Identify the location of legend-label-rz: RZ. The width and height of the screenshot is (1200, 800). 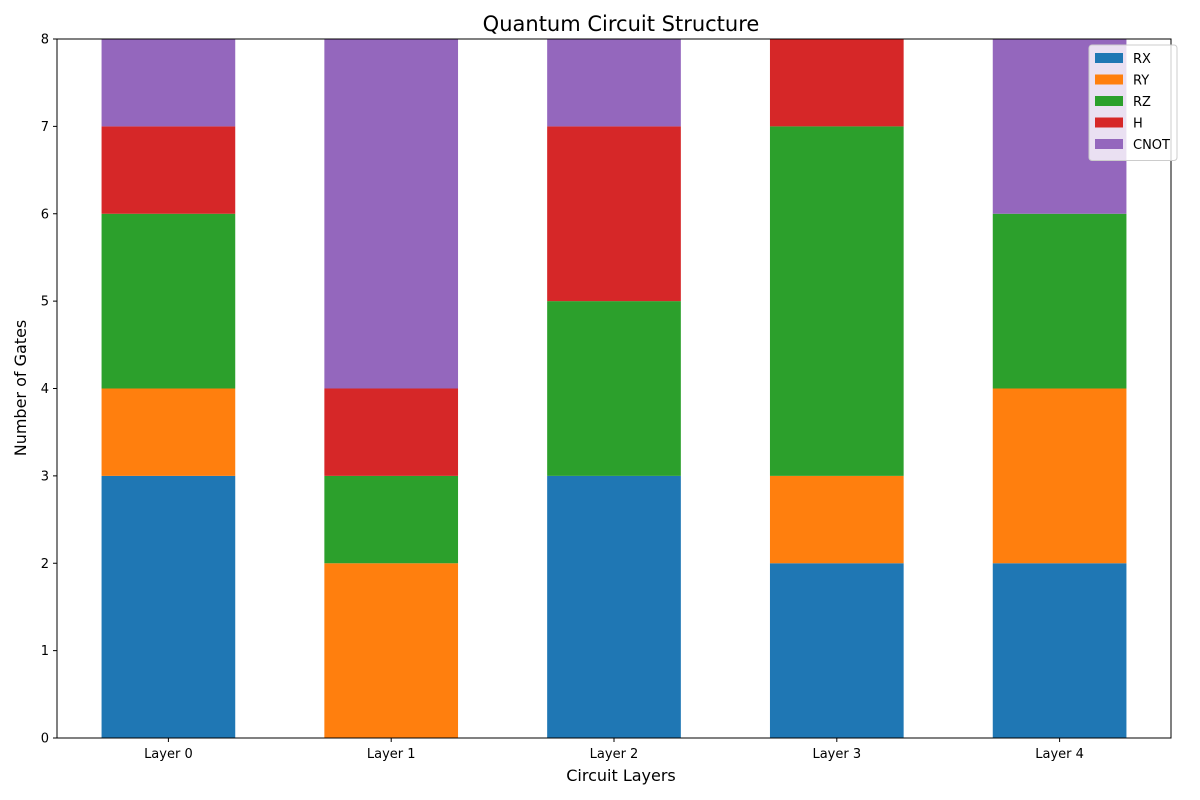
(1142, 102).